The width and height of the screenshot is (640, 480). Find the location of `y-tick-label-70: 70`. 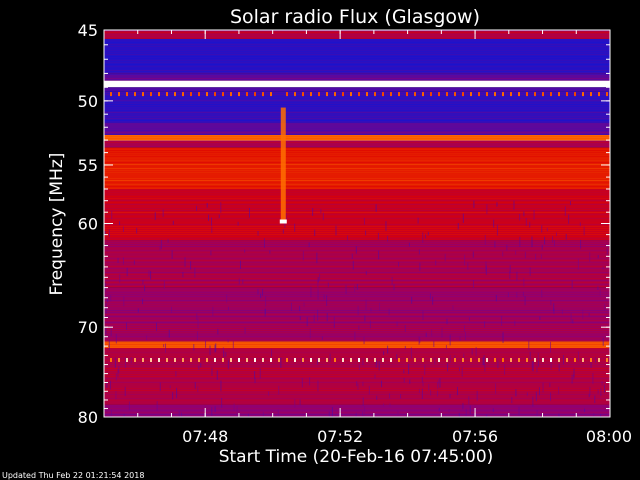

y-tick-label-70: 70 is located at coordinates (88, 327).